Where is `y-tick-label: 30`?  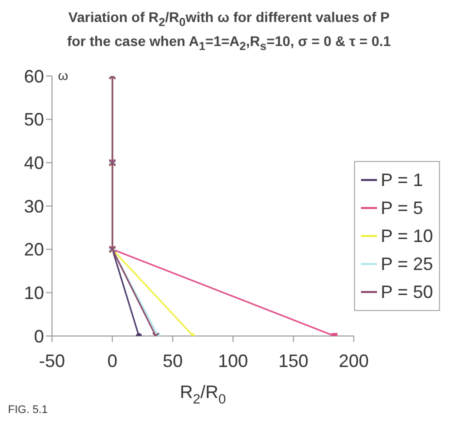
y-tick-label: 30 is located at coordinates (34, 206).